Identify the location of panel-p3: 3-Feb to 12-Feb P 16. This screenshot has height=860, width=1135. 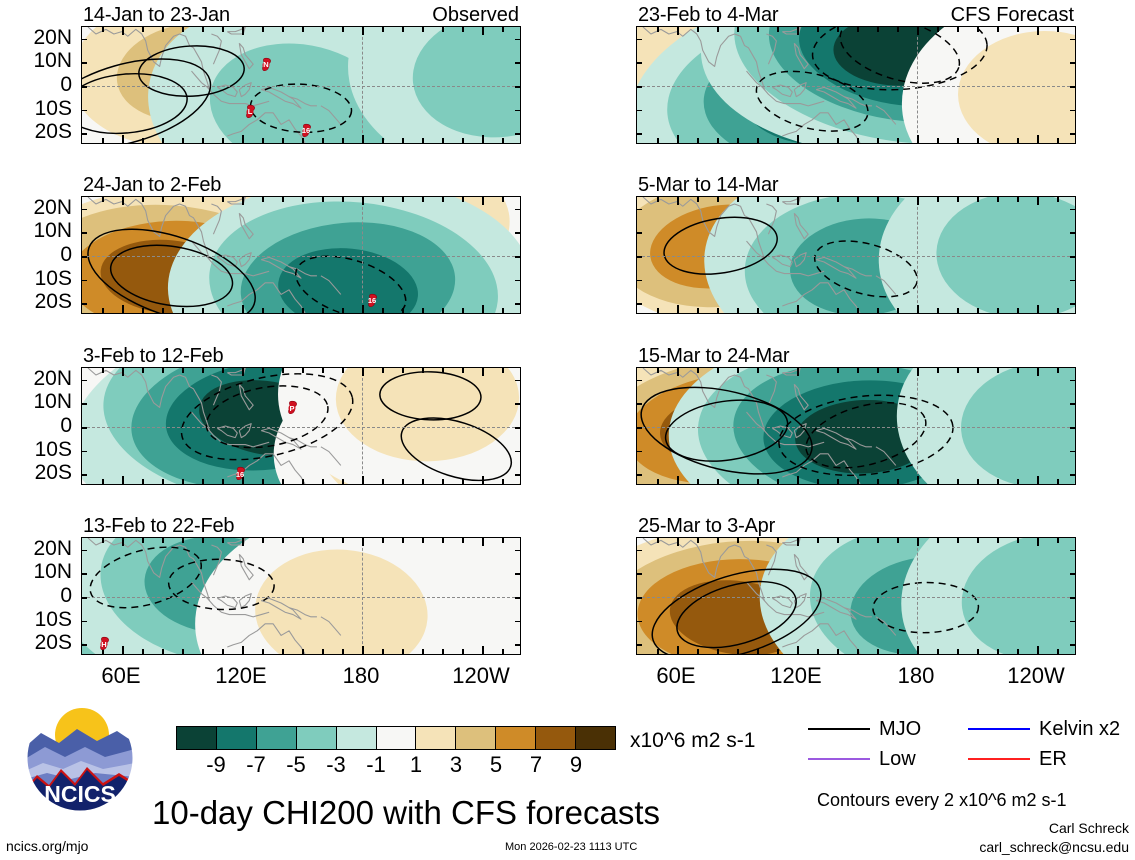
(301, 415).